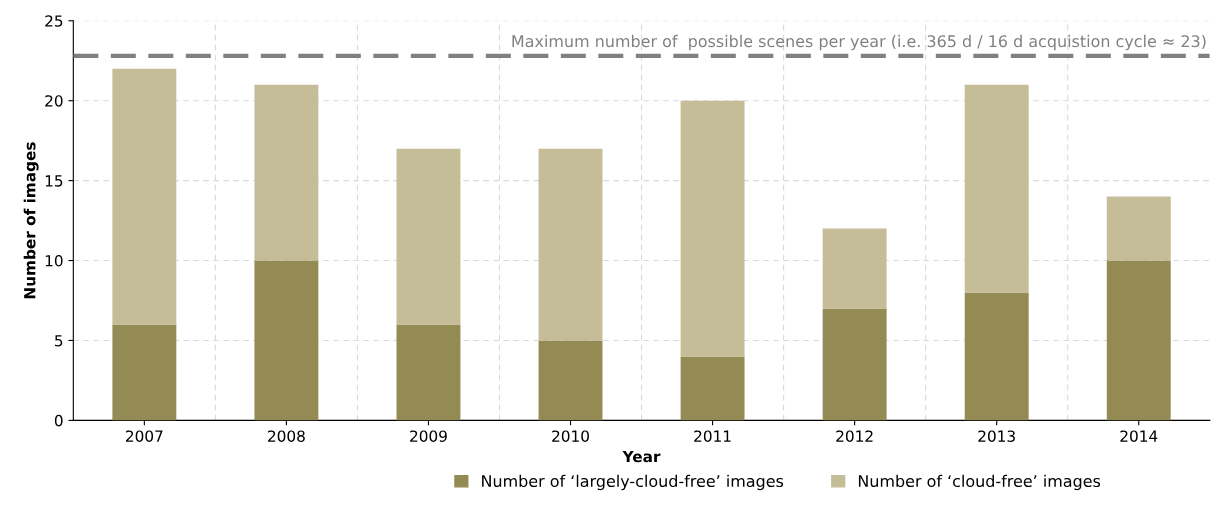 This screenshot has width=1222, height=519. What do you see at coordinates (144, 436) in the screenshot?
I see `x-tick-label: 2007` at bounding box center [144, 436].